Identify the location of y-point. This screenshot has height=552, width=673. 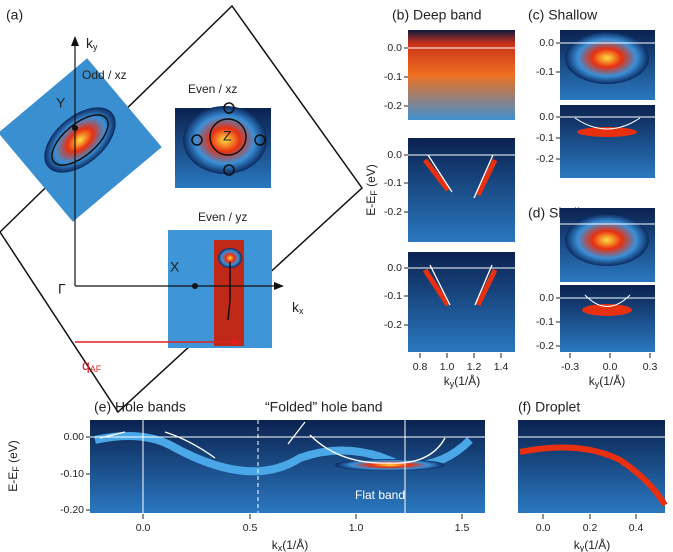
(75, 128).